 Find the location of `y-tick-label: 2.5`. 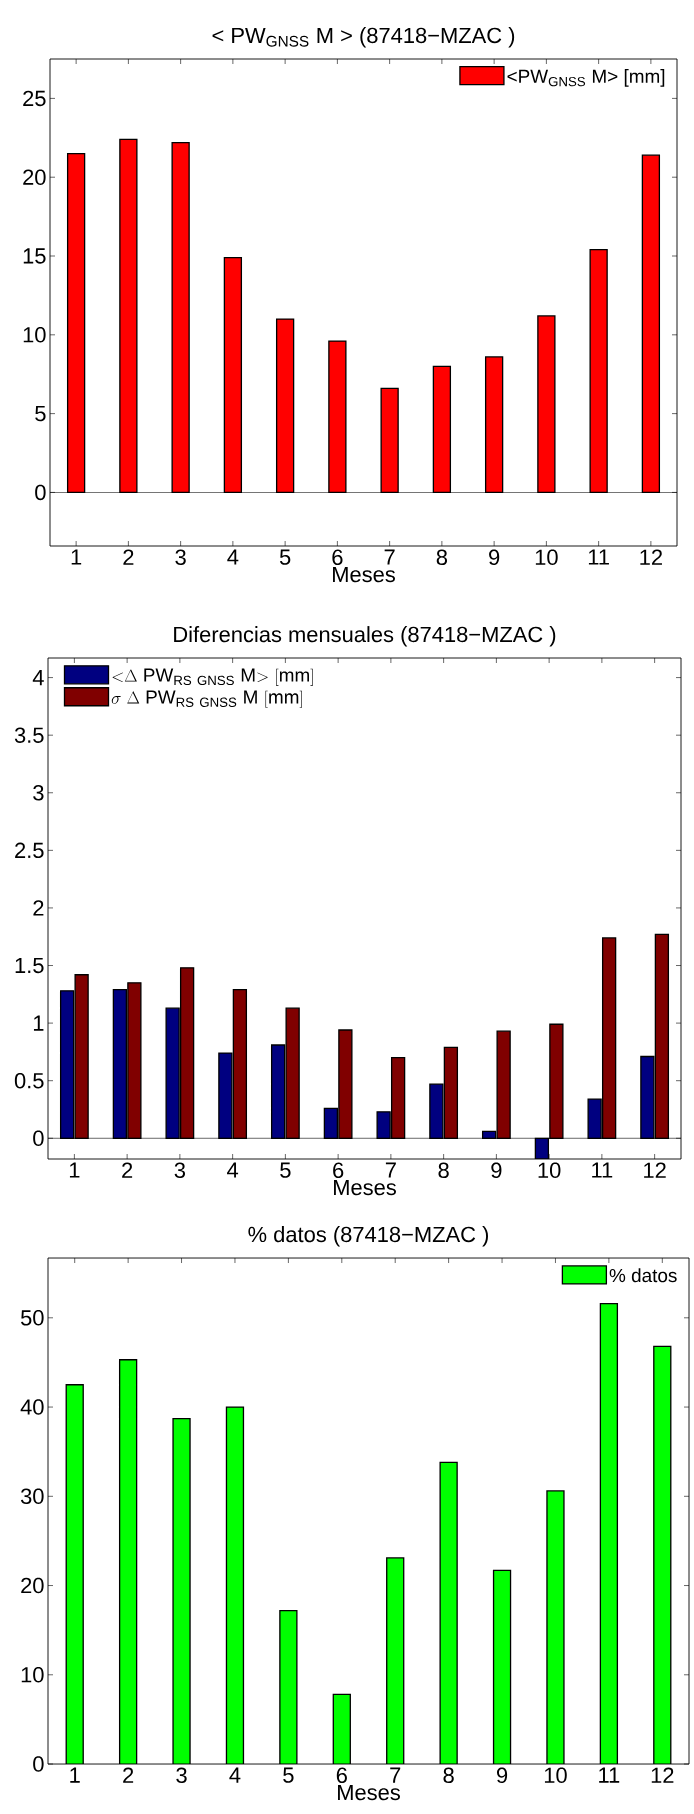

y-tick-label: 2.5 is located at coordinates (29, 850).